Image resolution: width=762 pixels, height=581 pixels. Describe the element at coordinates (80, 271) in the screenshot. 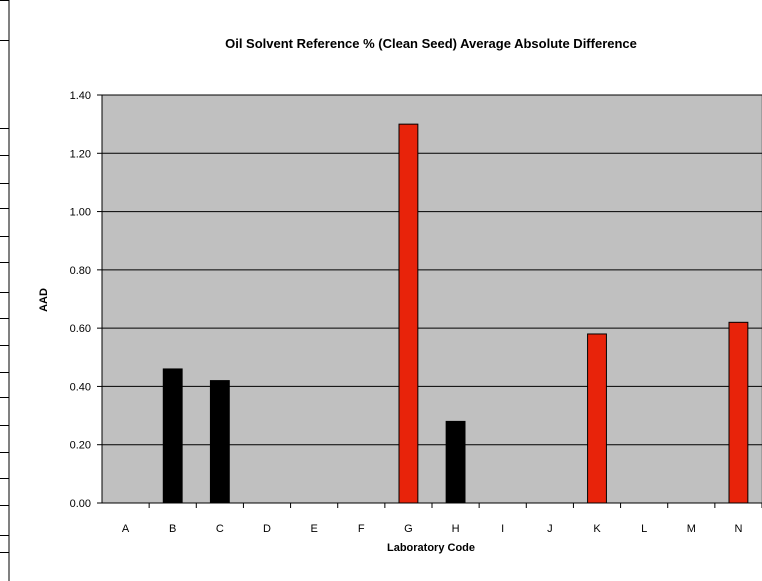

I see `y-tick-label: 0.80` at that location.